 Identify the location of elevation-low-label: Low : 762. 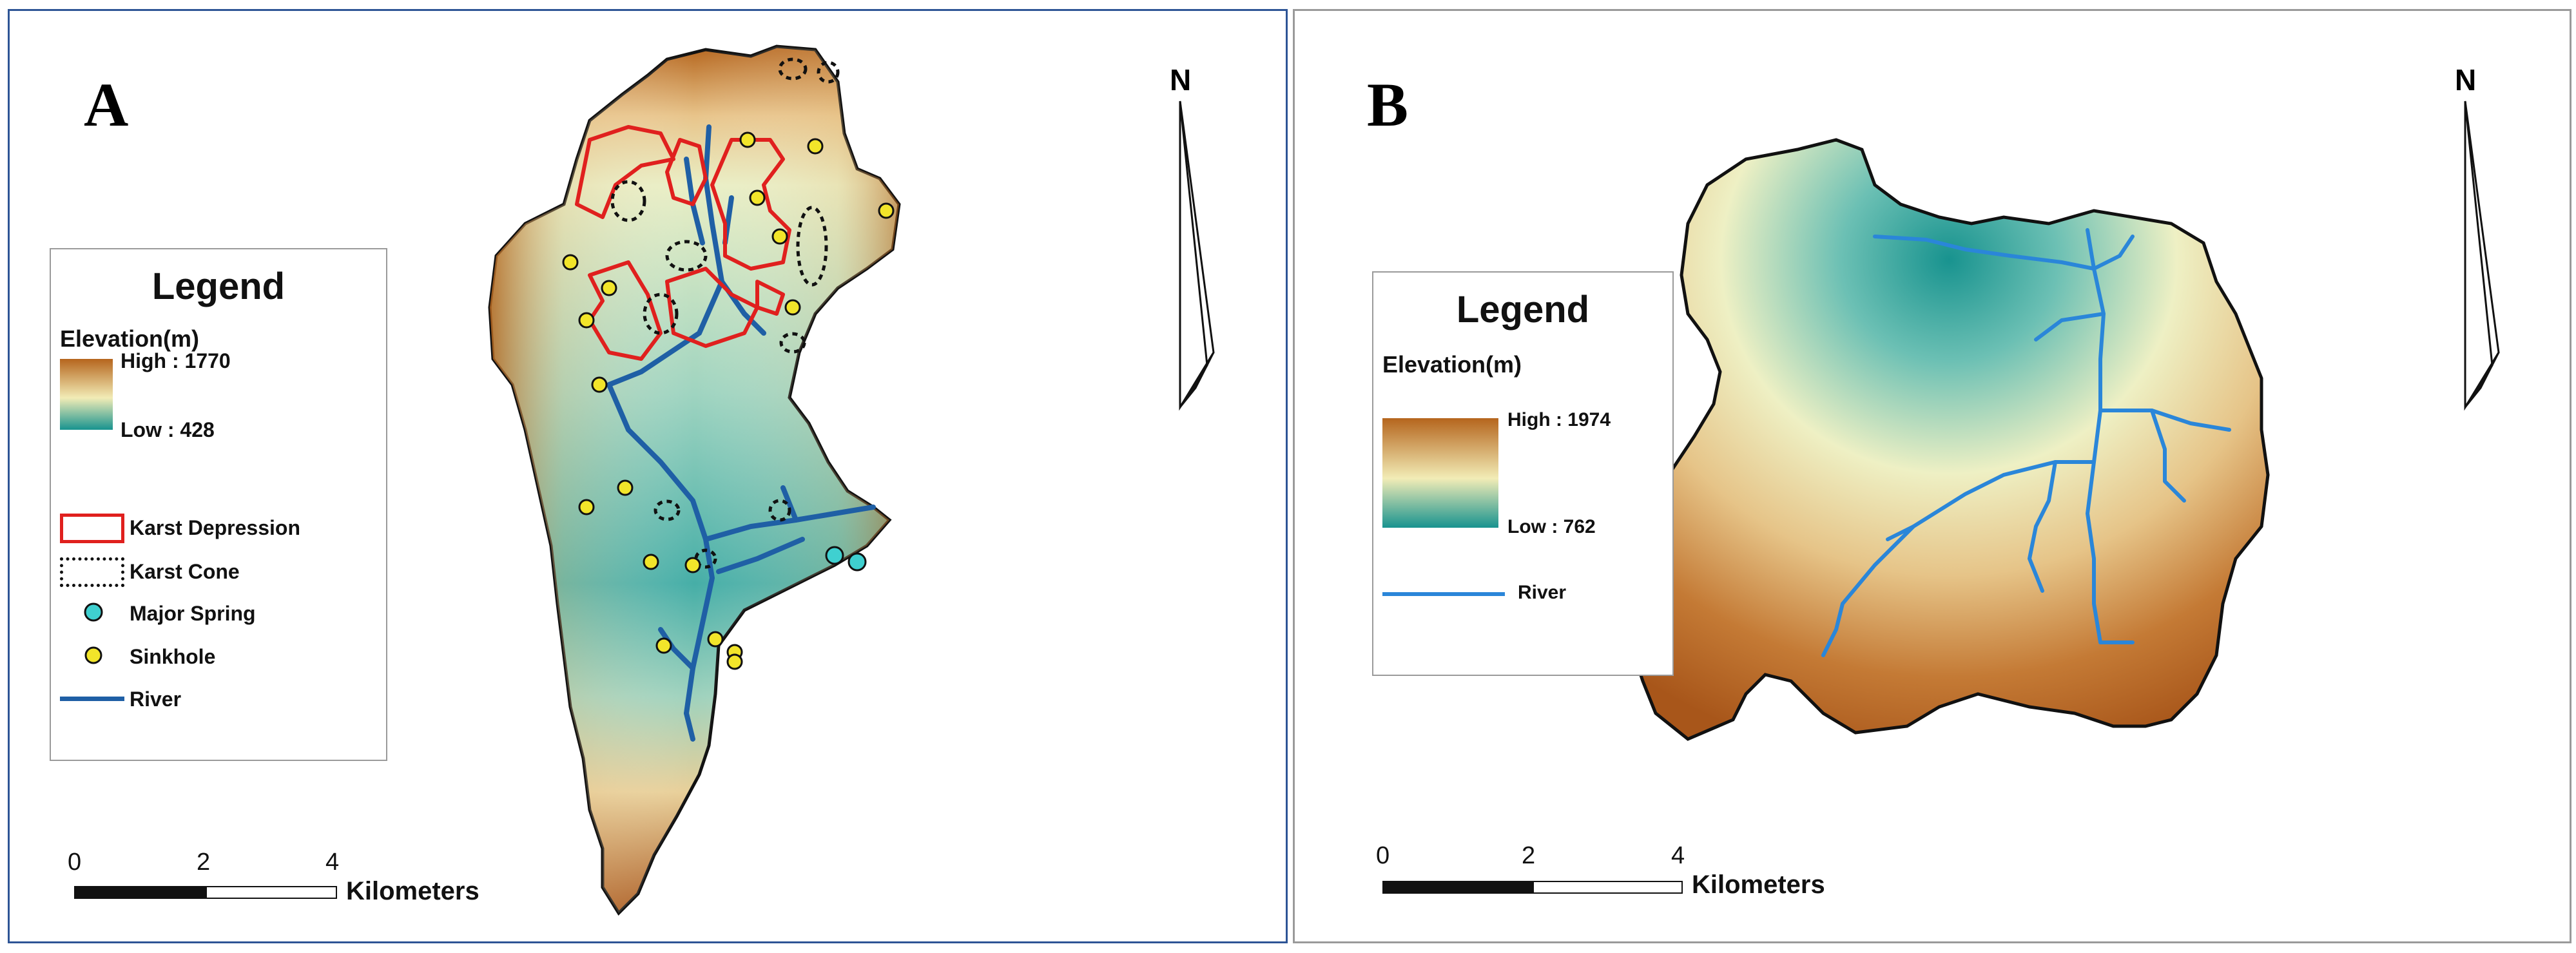
(1551, 526).